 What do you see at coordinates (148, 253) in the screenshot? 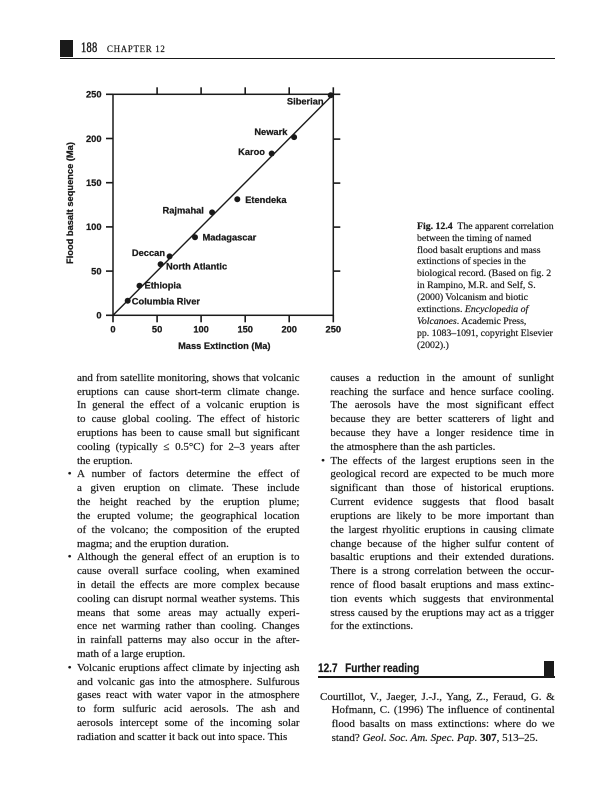
I see `svg-text: Deccan` at bounding box center [148, 253].